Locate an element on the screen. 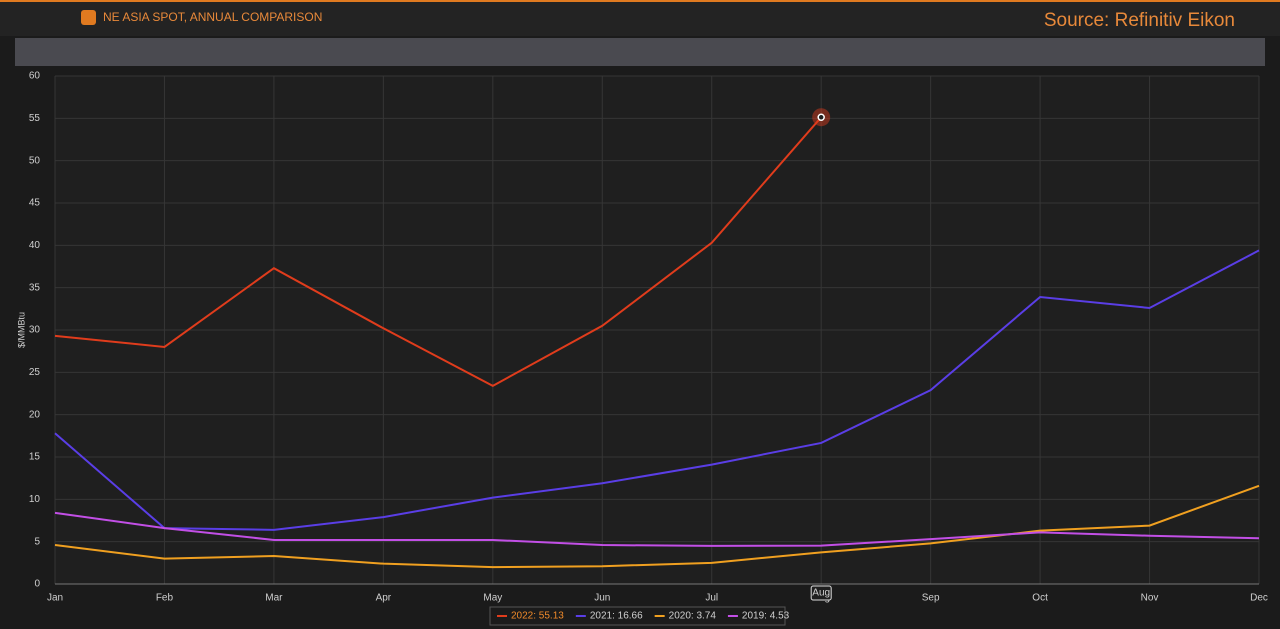 This screenshot has height=629, width=1280. y-tick-label: 15 is located at coordinates (35, 457).